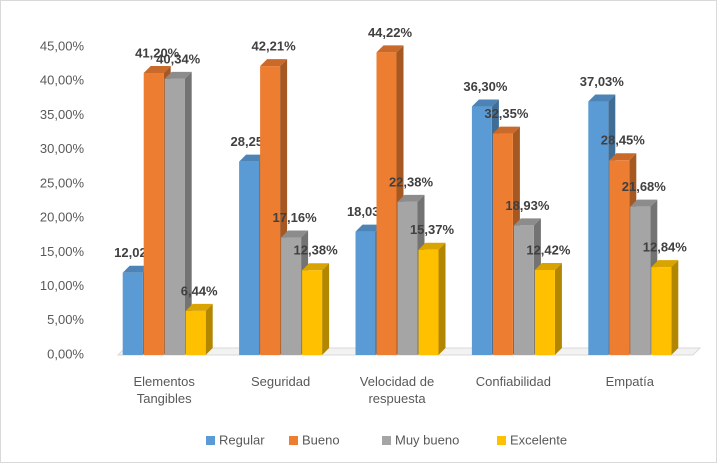 The width and height of the screenshot is (723, 467). Describe the element at coordinates (62, 251) in the screenshot. I see `y-tick-label: 15,00%` at that location.